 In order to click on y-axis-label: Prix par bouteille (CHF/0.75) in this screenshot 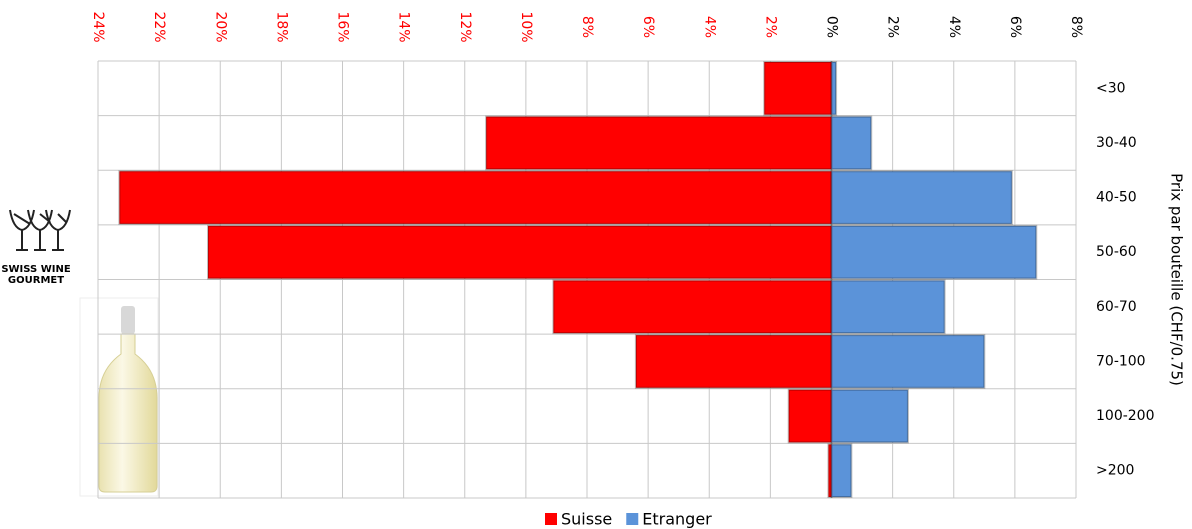, I will do `click(1177, 279)`.